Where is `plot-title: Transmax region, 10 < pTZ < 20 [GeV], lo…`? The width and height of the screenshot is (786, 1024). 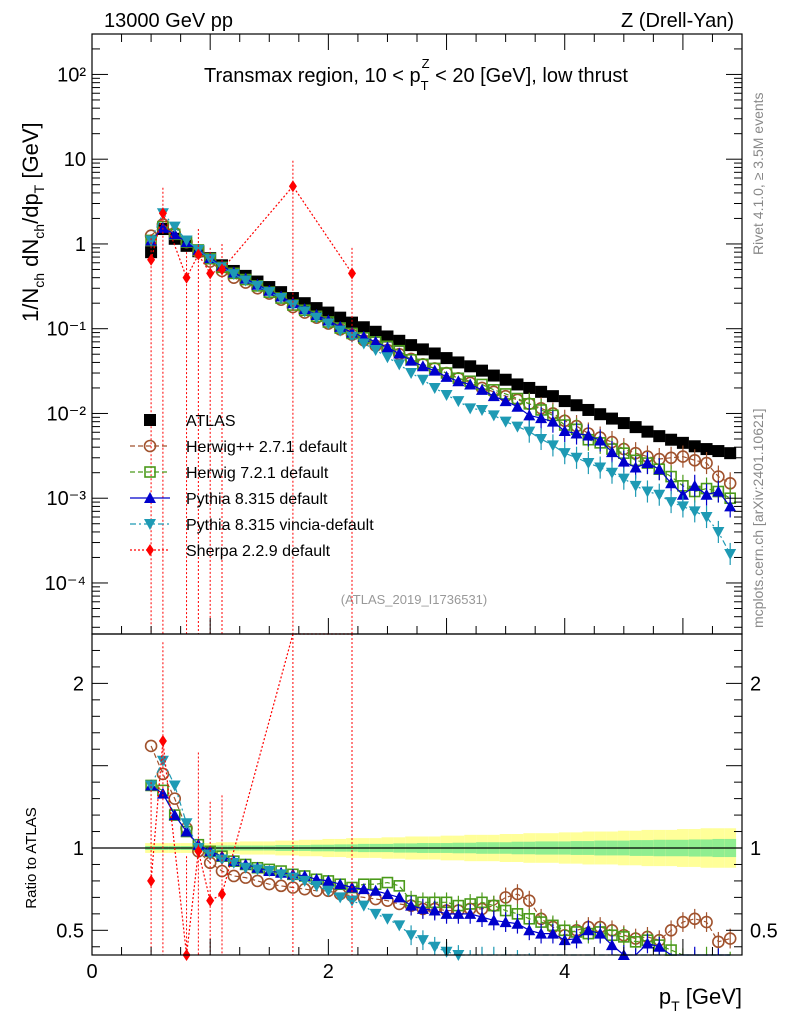
plot-title: Transmax region, 10 < pTZ < 20 [GeV], lo… is located at coordinates (416, 74).